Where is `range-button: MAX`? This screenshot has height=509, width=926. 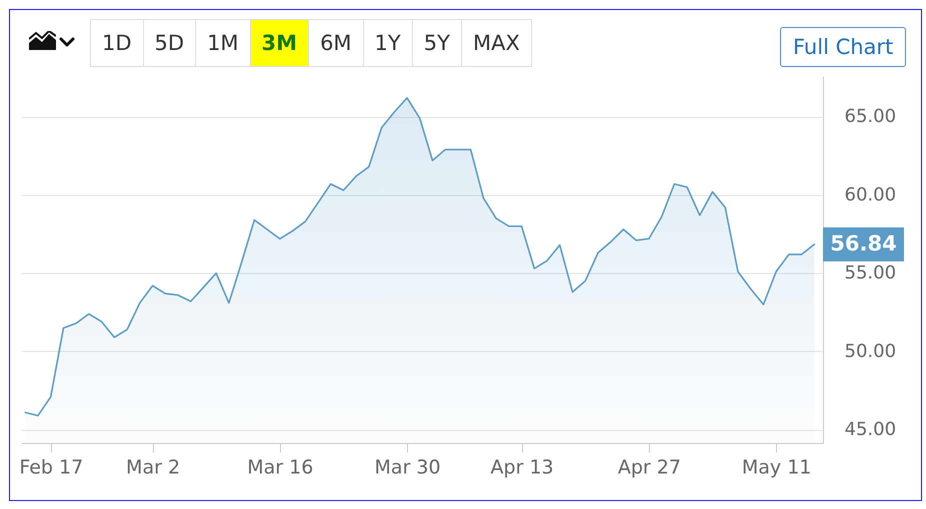
range-button: MAX is located at coordinates (496, 43).